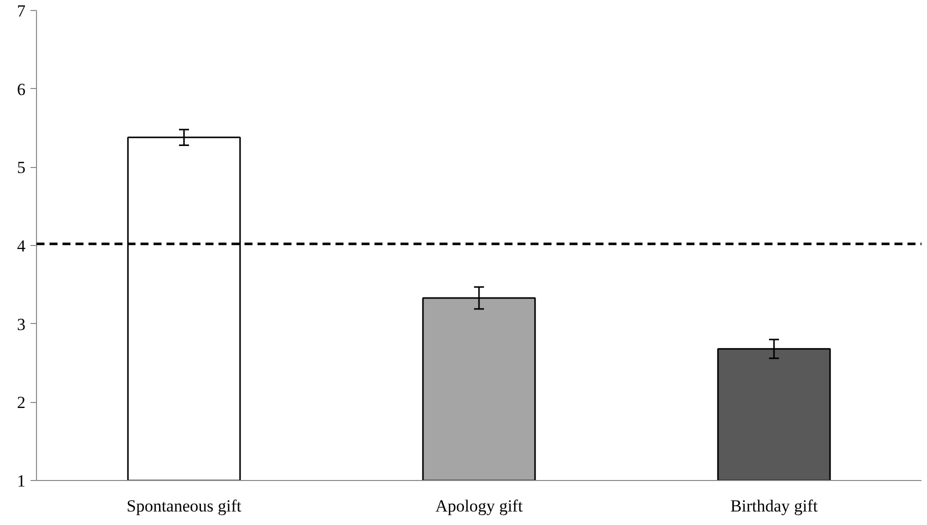  Describe the element at coordinates (774, 506) in the screenshot. I see `x-tick-label: Birthday gift` at that location.